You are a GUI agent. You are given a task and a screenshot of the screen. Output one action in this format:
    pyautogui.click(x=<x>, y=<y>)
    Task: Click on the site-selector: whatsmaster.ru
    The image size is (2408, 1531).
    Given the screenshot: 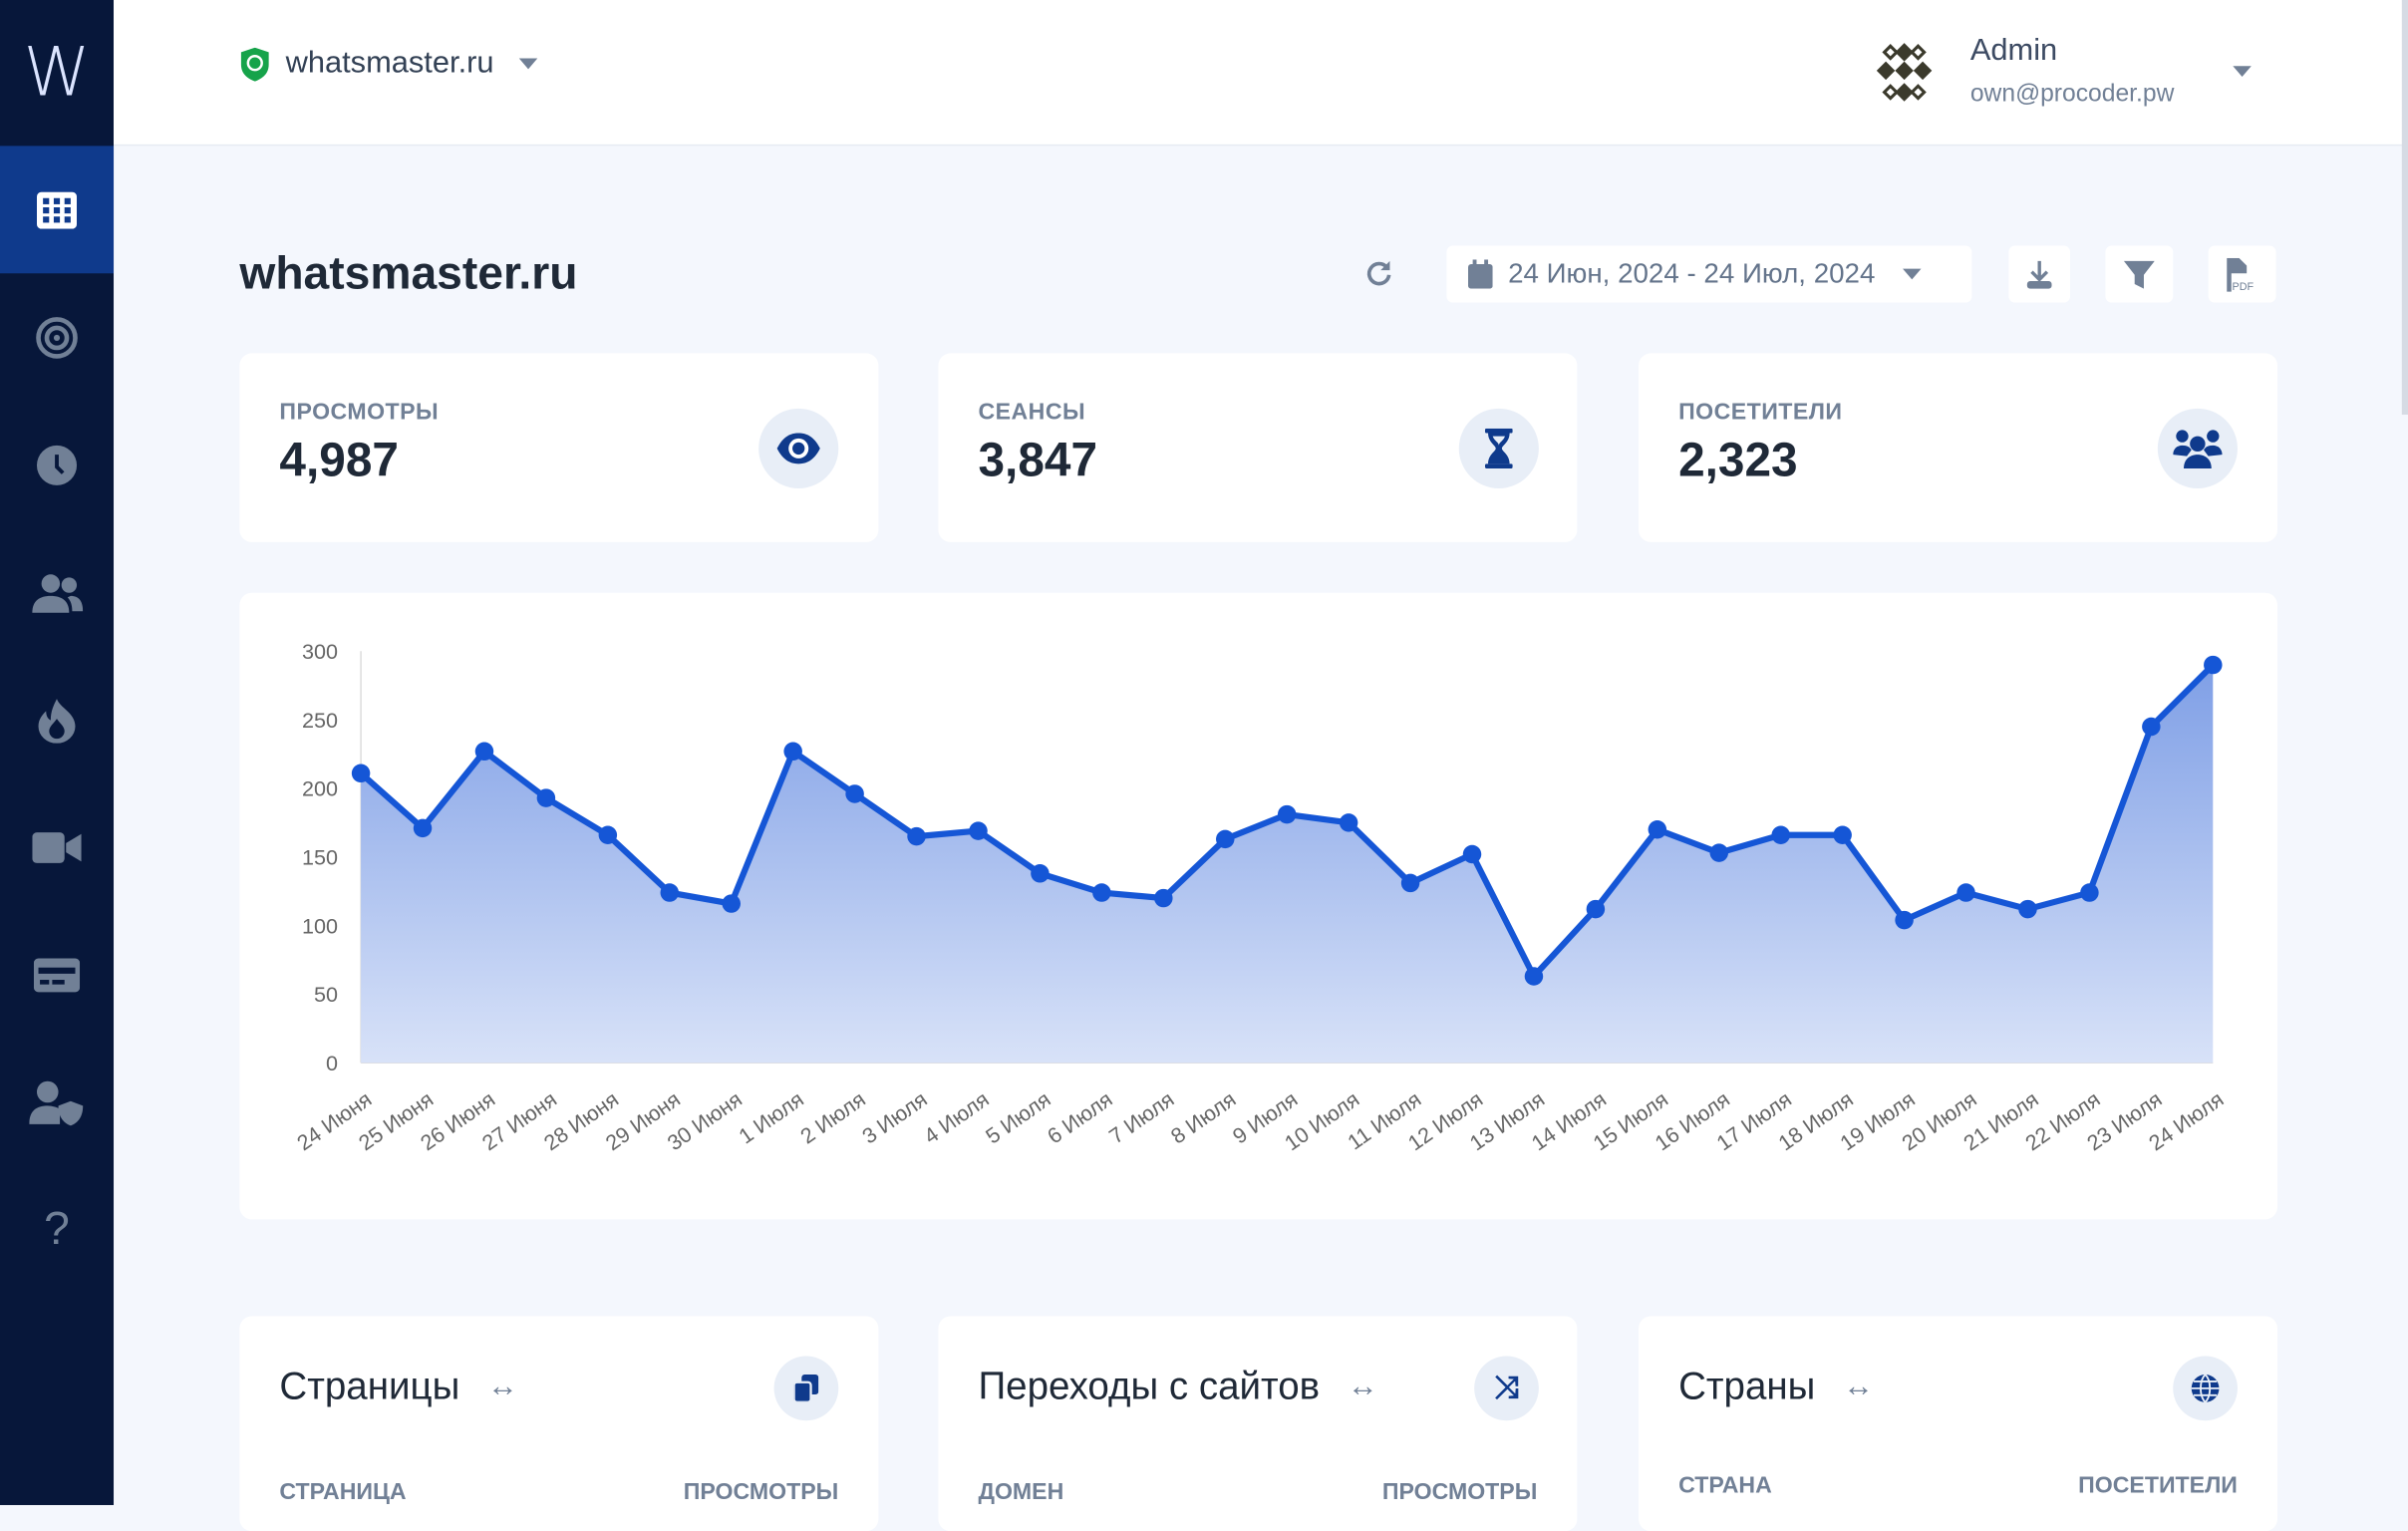 What is the action you would take?
    pyautogui.click(x=388, y=63)
    